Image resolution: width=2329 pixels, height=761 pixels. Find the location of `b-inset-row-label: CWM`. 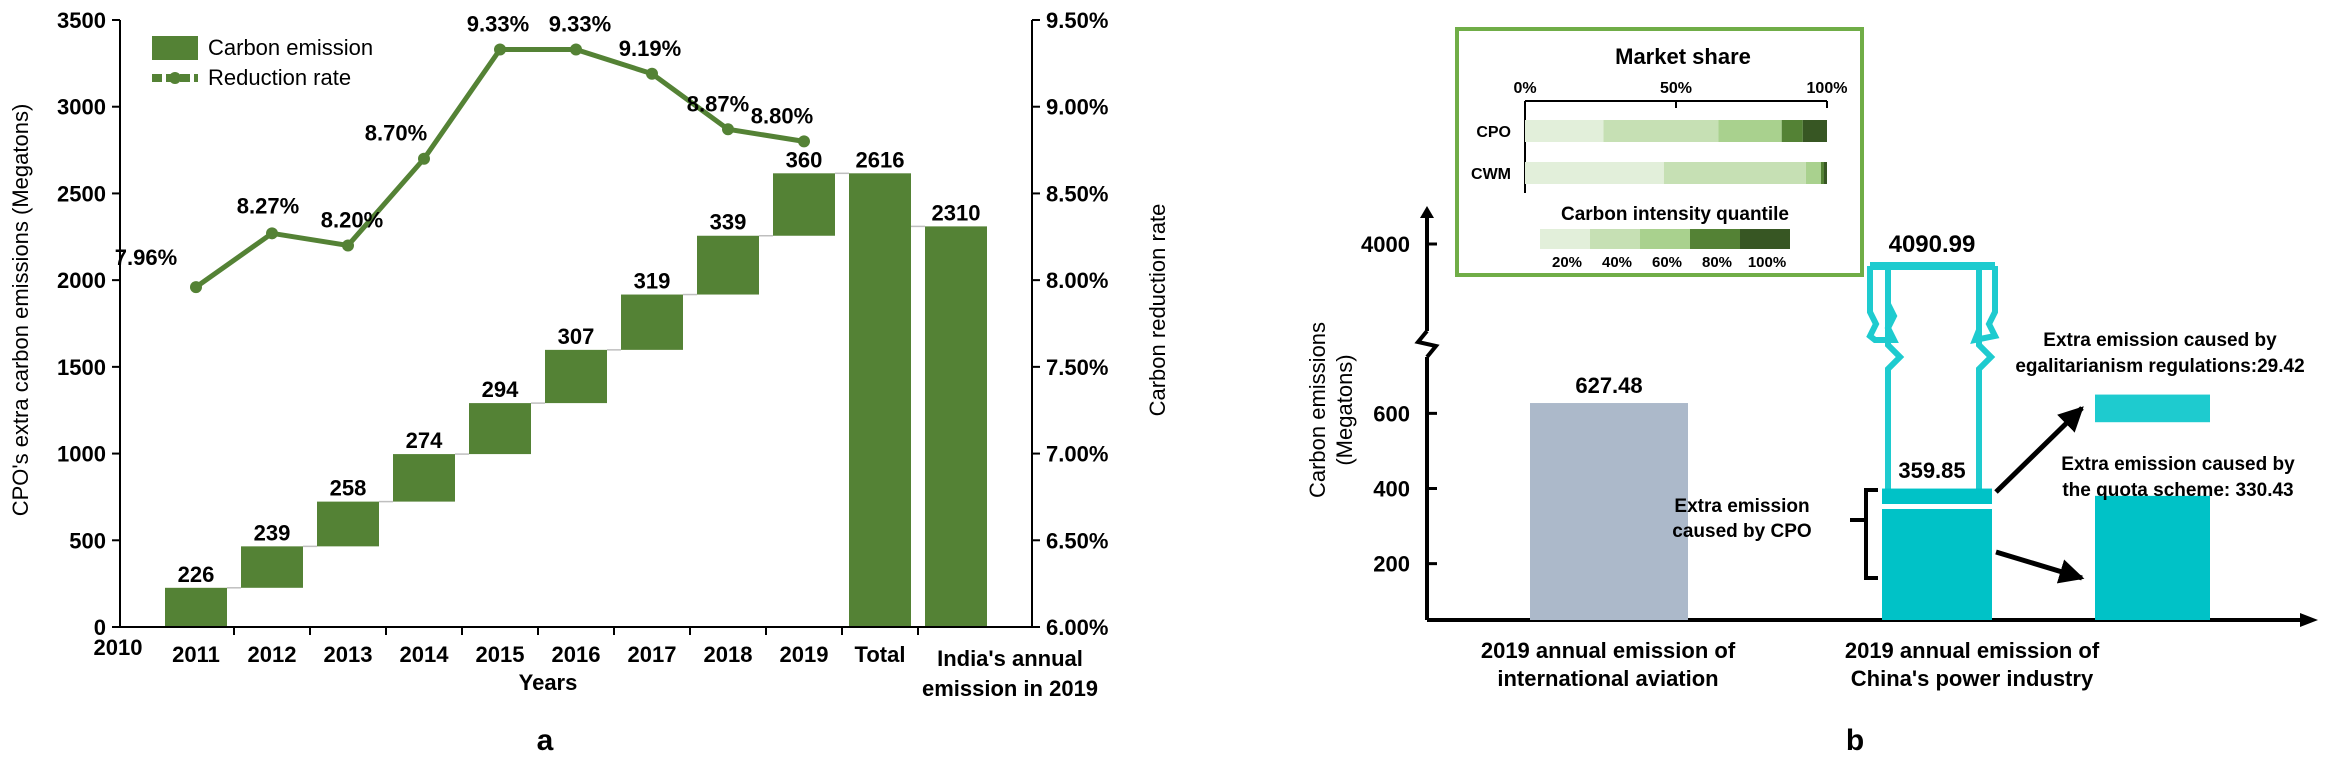

b-inset-row-label: CWM is located at coordinates (1491, 174).